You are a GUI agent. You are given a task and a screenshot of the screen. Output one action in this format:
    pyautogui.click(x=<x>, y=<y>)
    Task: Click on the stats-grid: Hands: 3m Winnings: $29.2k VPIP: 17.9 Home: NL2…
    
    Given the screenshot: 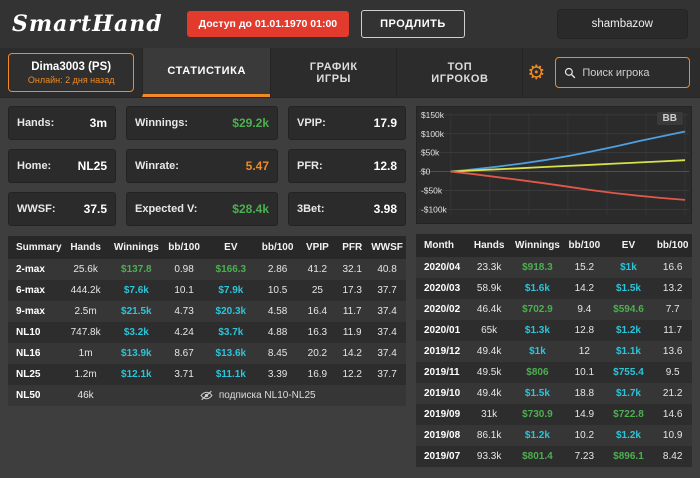 What is the action you would take?
    pyautogui.click(x=207, y=166)
    